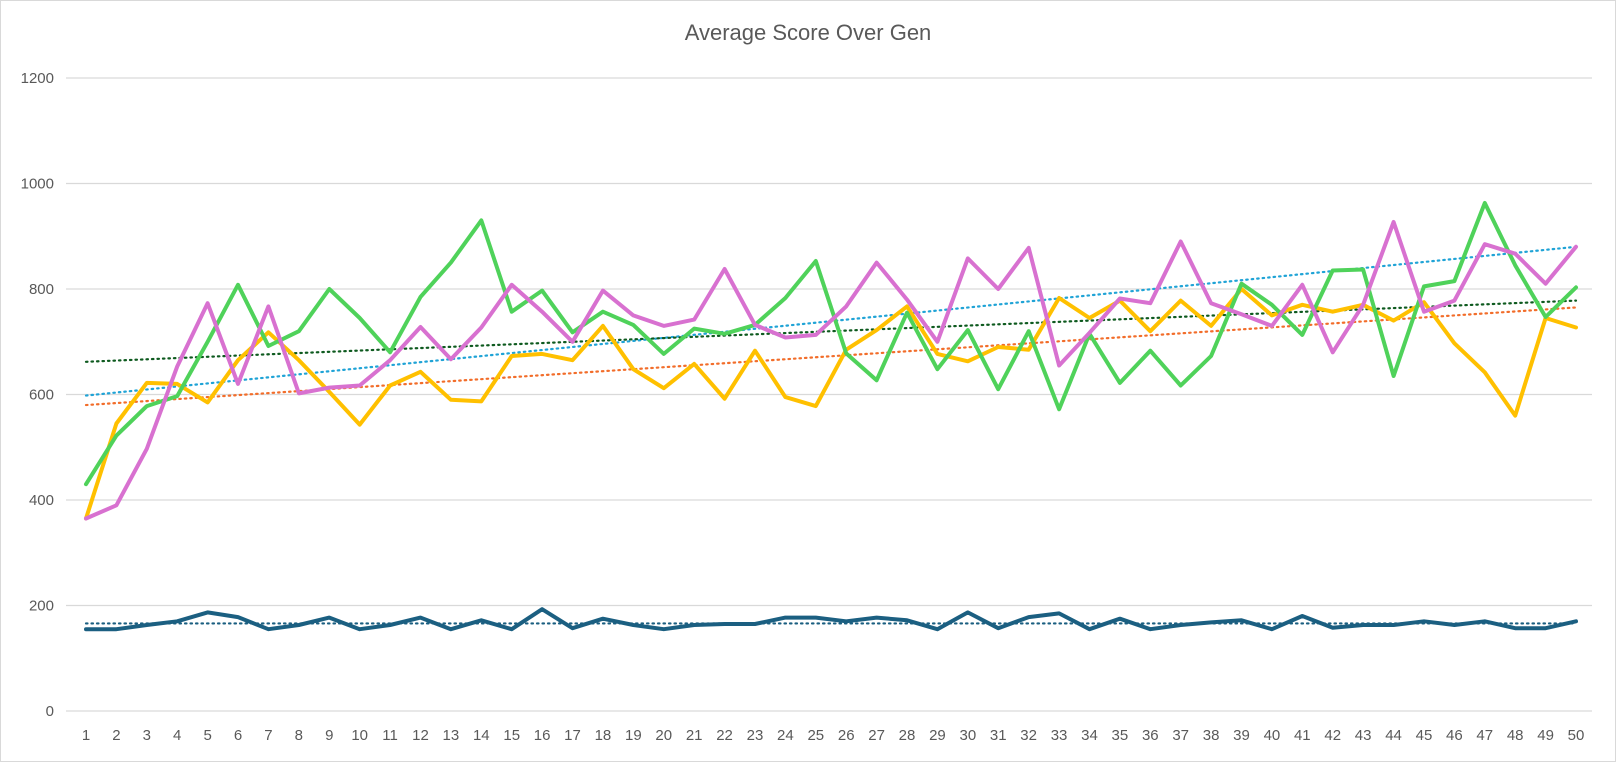 This screenshot has height=762, width=1616. What do you see at coordinates (1545, 735) in the screenshot?
I see `x-tick-label: 49` at bounding box center [1545, 735].